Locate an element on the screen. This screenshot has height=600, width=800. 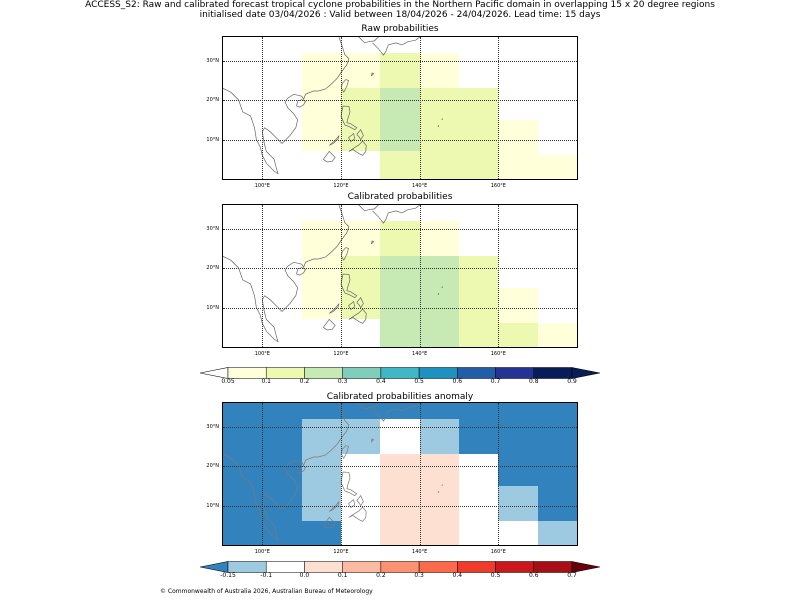
map-calibrated-anomaly is located at coordinates (400, 474).